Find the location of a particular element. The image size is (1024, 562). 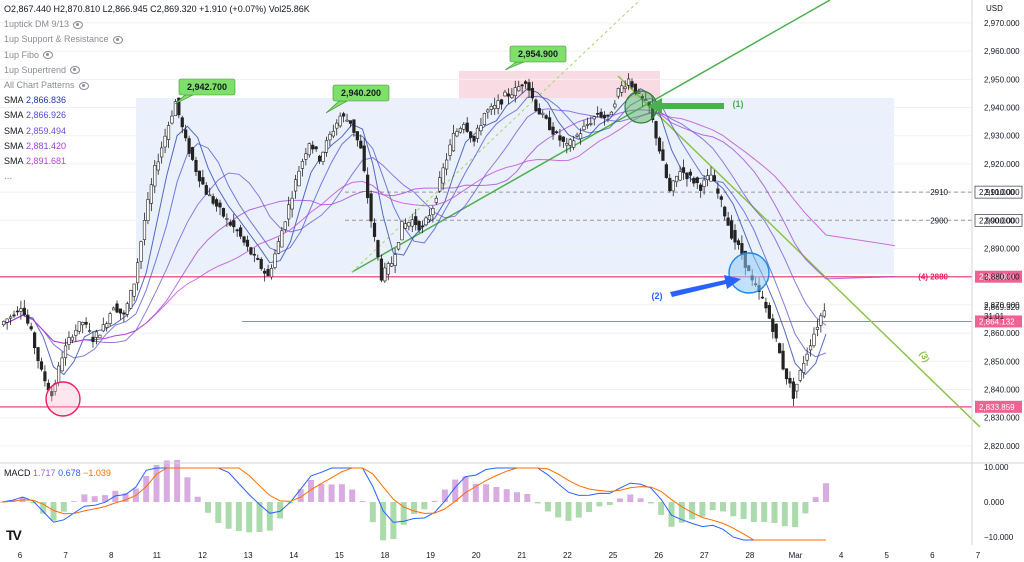

sma-row: SMA 2,866.926 is located at coordinates (157, 115).